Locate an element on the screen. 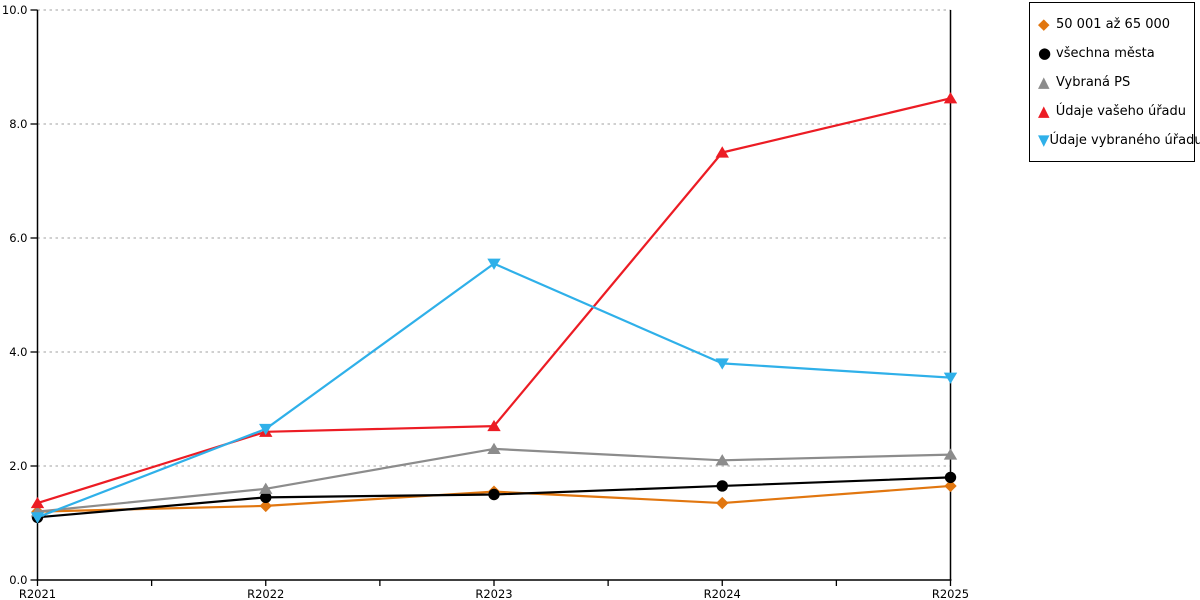  legend-item: ▼ Údaje vybraného úřadu is located at coordinates (1119, 140).